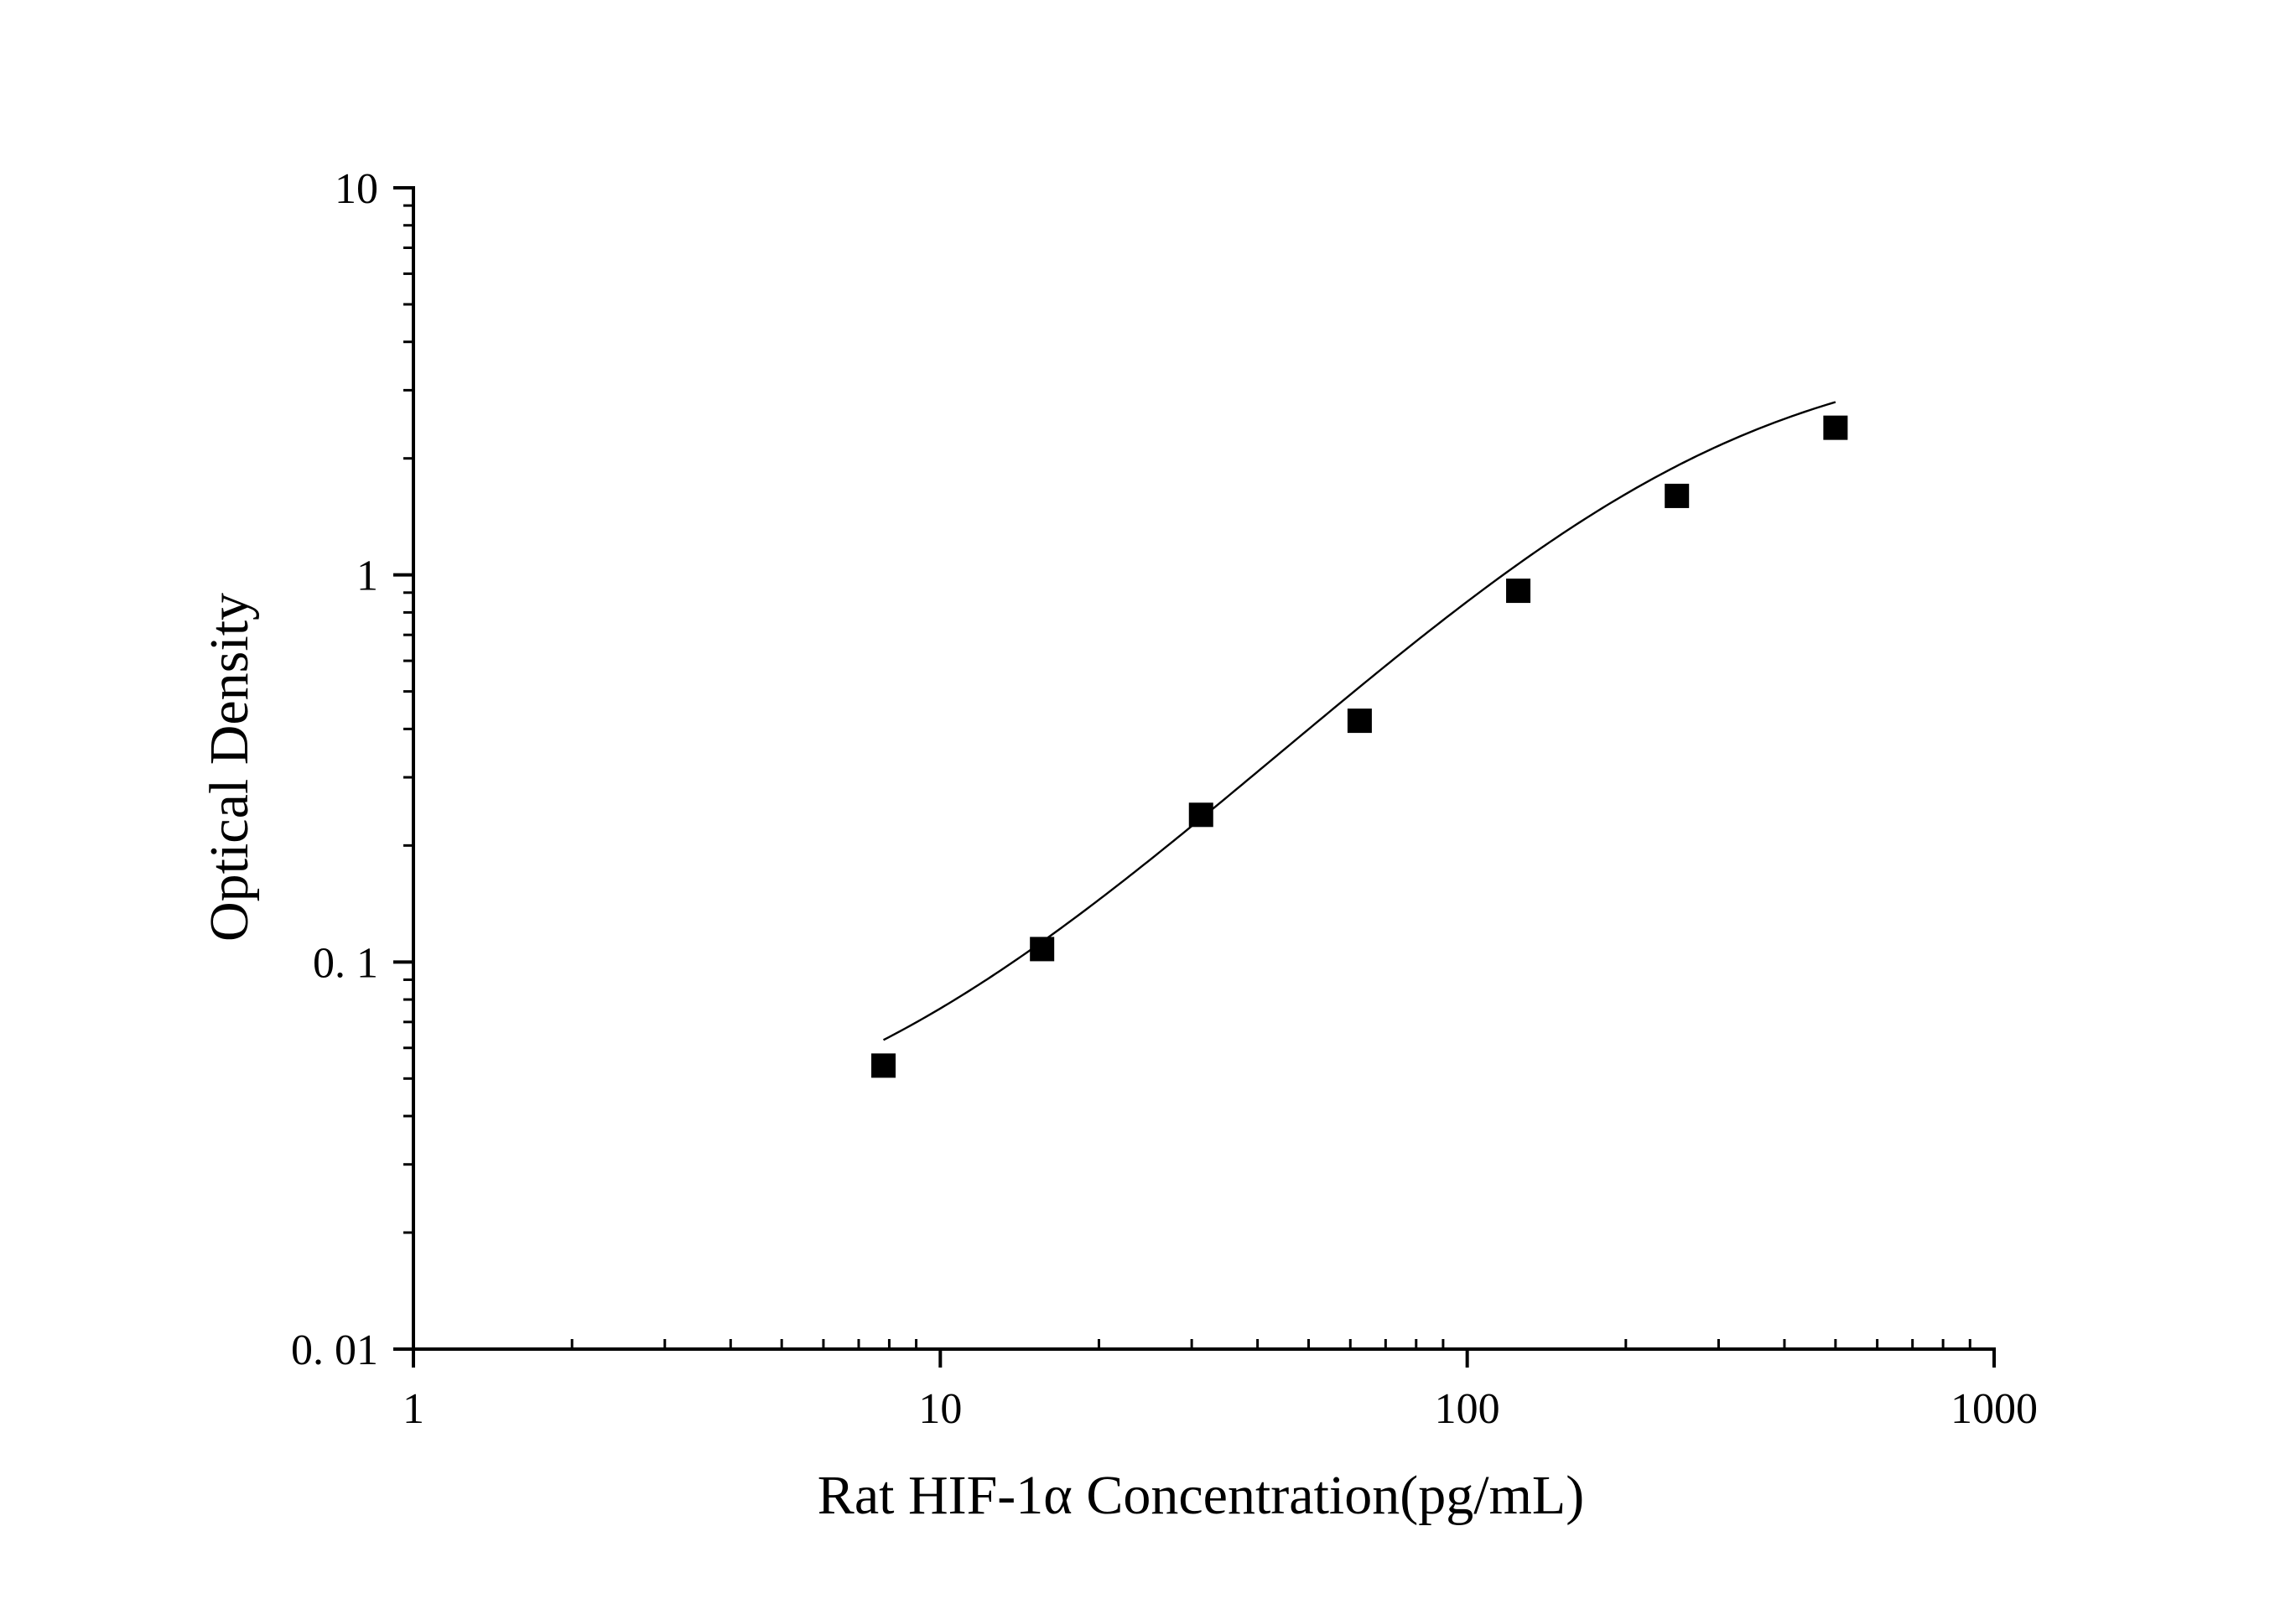 The height and width of the screenshot is (1604, 2296). What do you see at coordinates (413, 1409) in the screenshot?
I see `x-tick-label: 1` at bounding box center [413, 1409].